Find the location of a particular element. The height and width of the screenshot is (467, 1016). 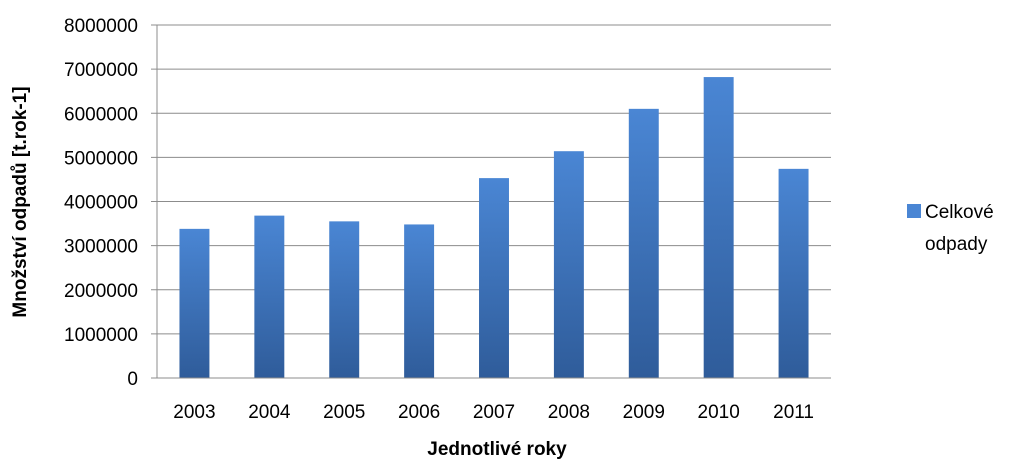

bar-2010 is located at coordinates (718, 227).